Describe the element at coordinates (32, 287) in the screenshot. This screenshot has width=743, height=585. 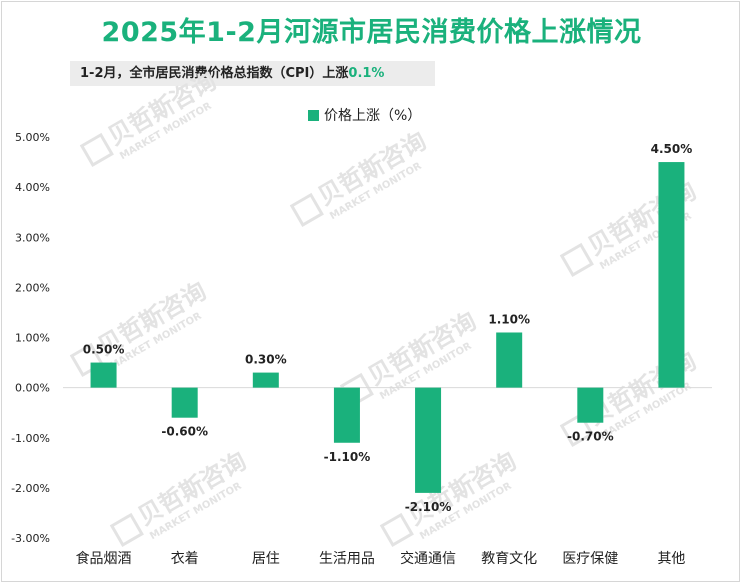
I see `y-tick-label: 2.00%` at that location.